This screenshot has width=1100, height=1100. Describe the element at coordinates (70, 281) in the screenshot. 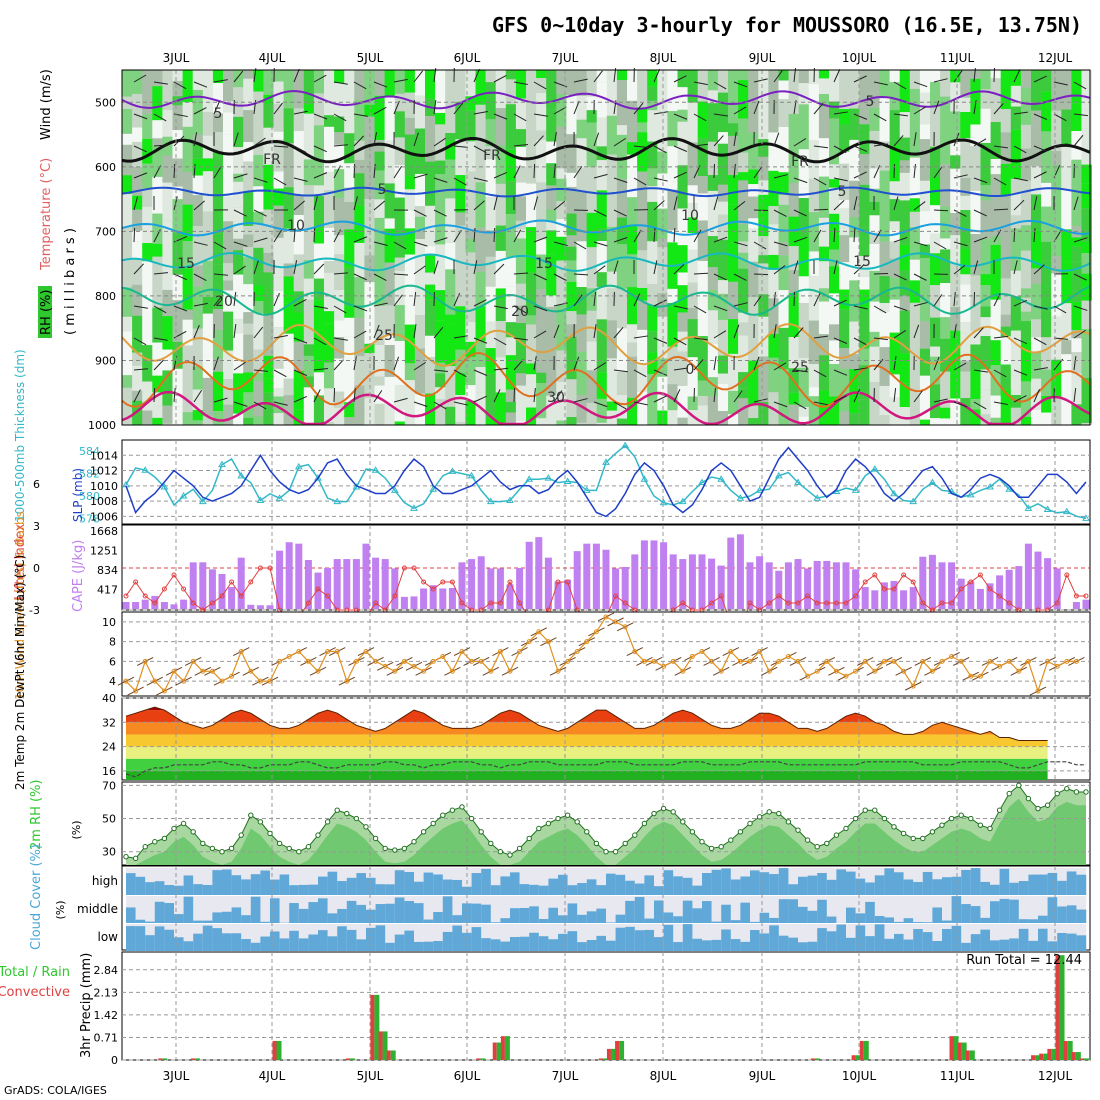

I see `ylabel-millibars: ( m i l l i b a r s )` at that location.